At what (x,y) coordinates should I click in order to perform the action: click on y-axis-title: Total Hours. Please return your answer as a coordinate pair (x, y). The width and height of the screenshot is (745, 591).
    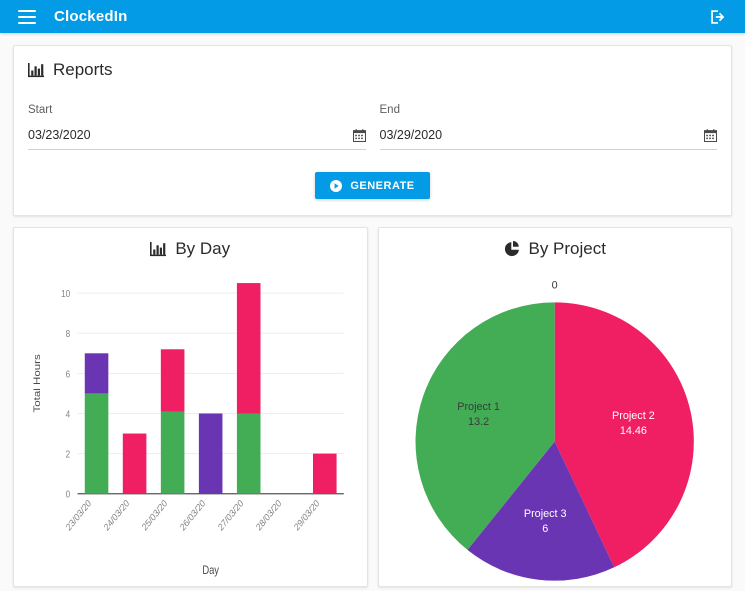
    Looking at the image, I should click on (37, 383).